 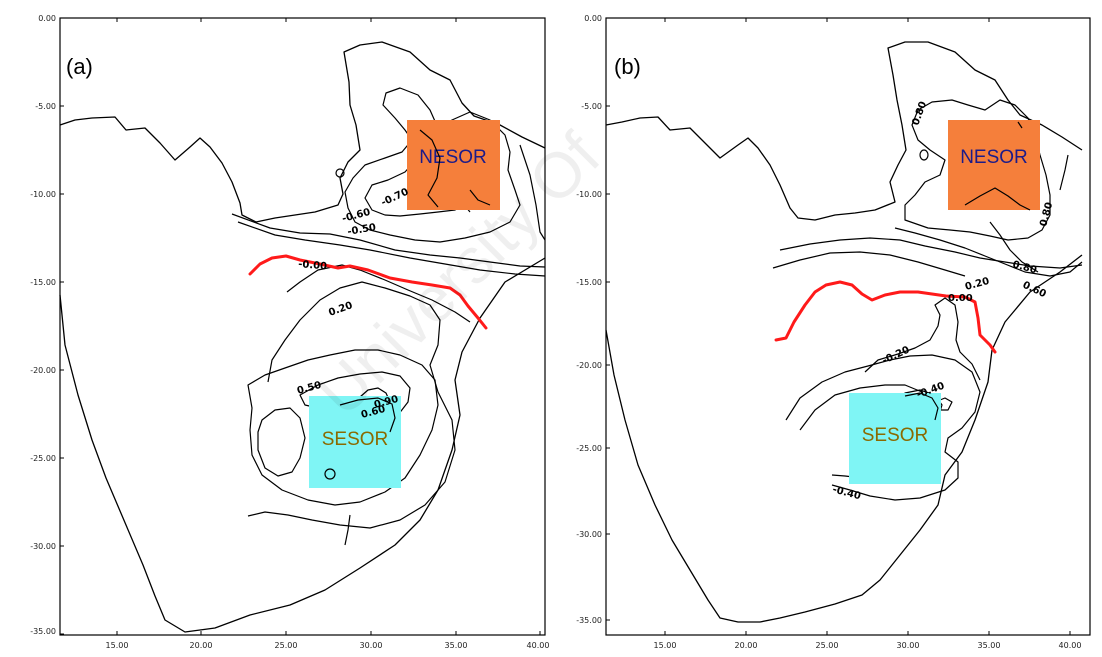 I want to click on contour-label: -0.00, so click(x=313, y=265).